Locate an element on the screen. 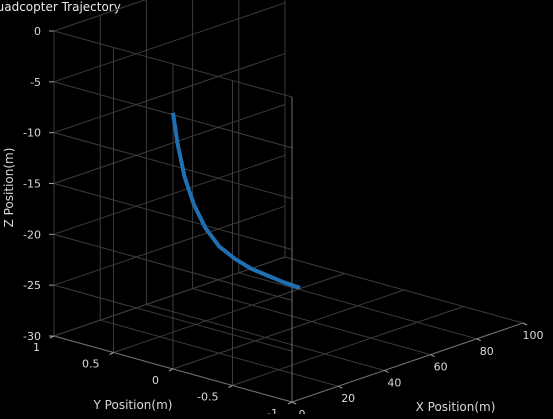  y-tick-label: 0.5 is located at coordinates (91, 364).